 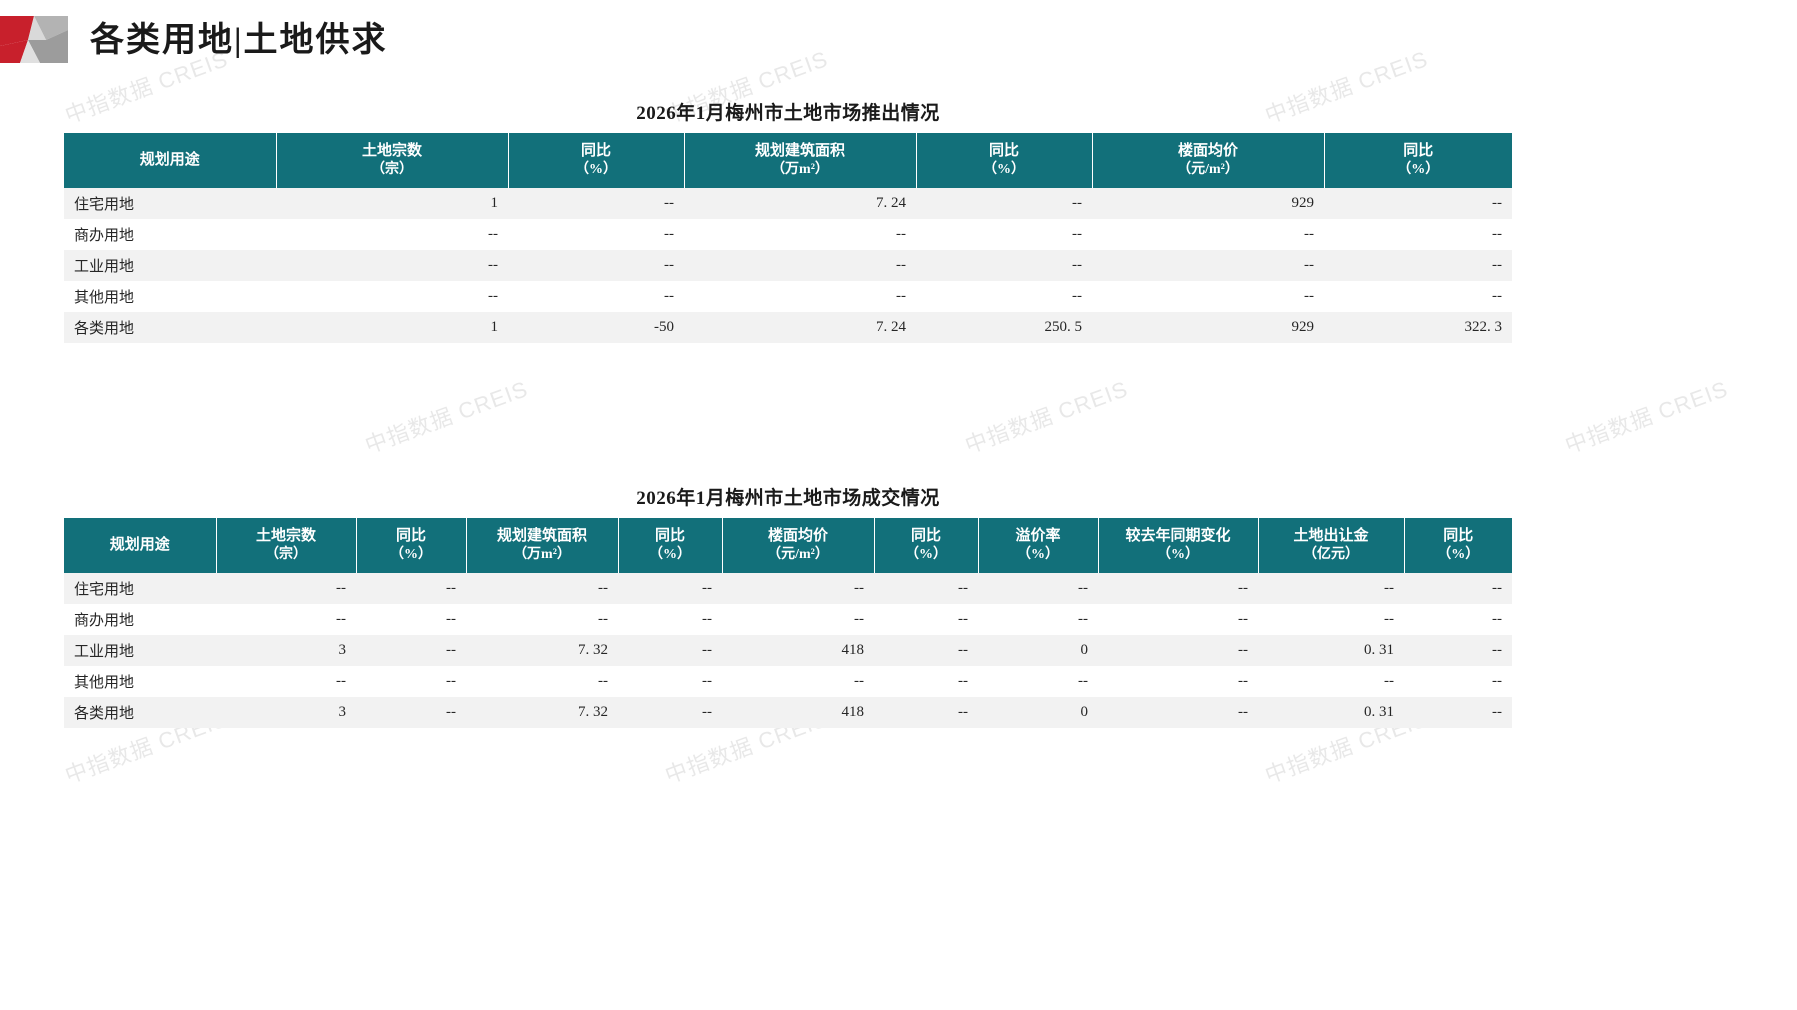 What do you see at coordinates (800, 296) in the screenshot?
I see `supply-r3-c3: --` at bounding box center [800, 296].